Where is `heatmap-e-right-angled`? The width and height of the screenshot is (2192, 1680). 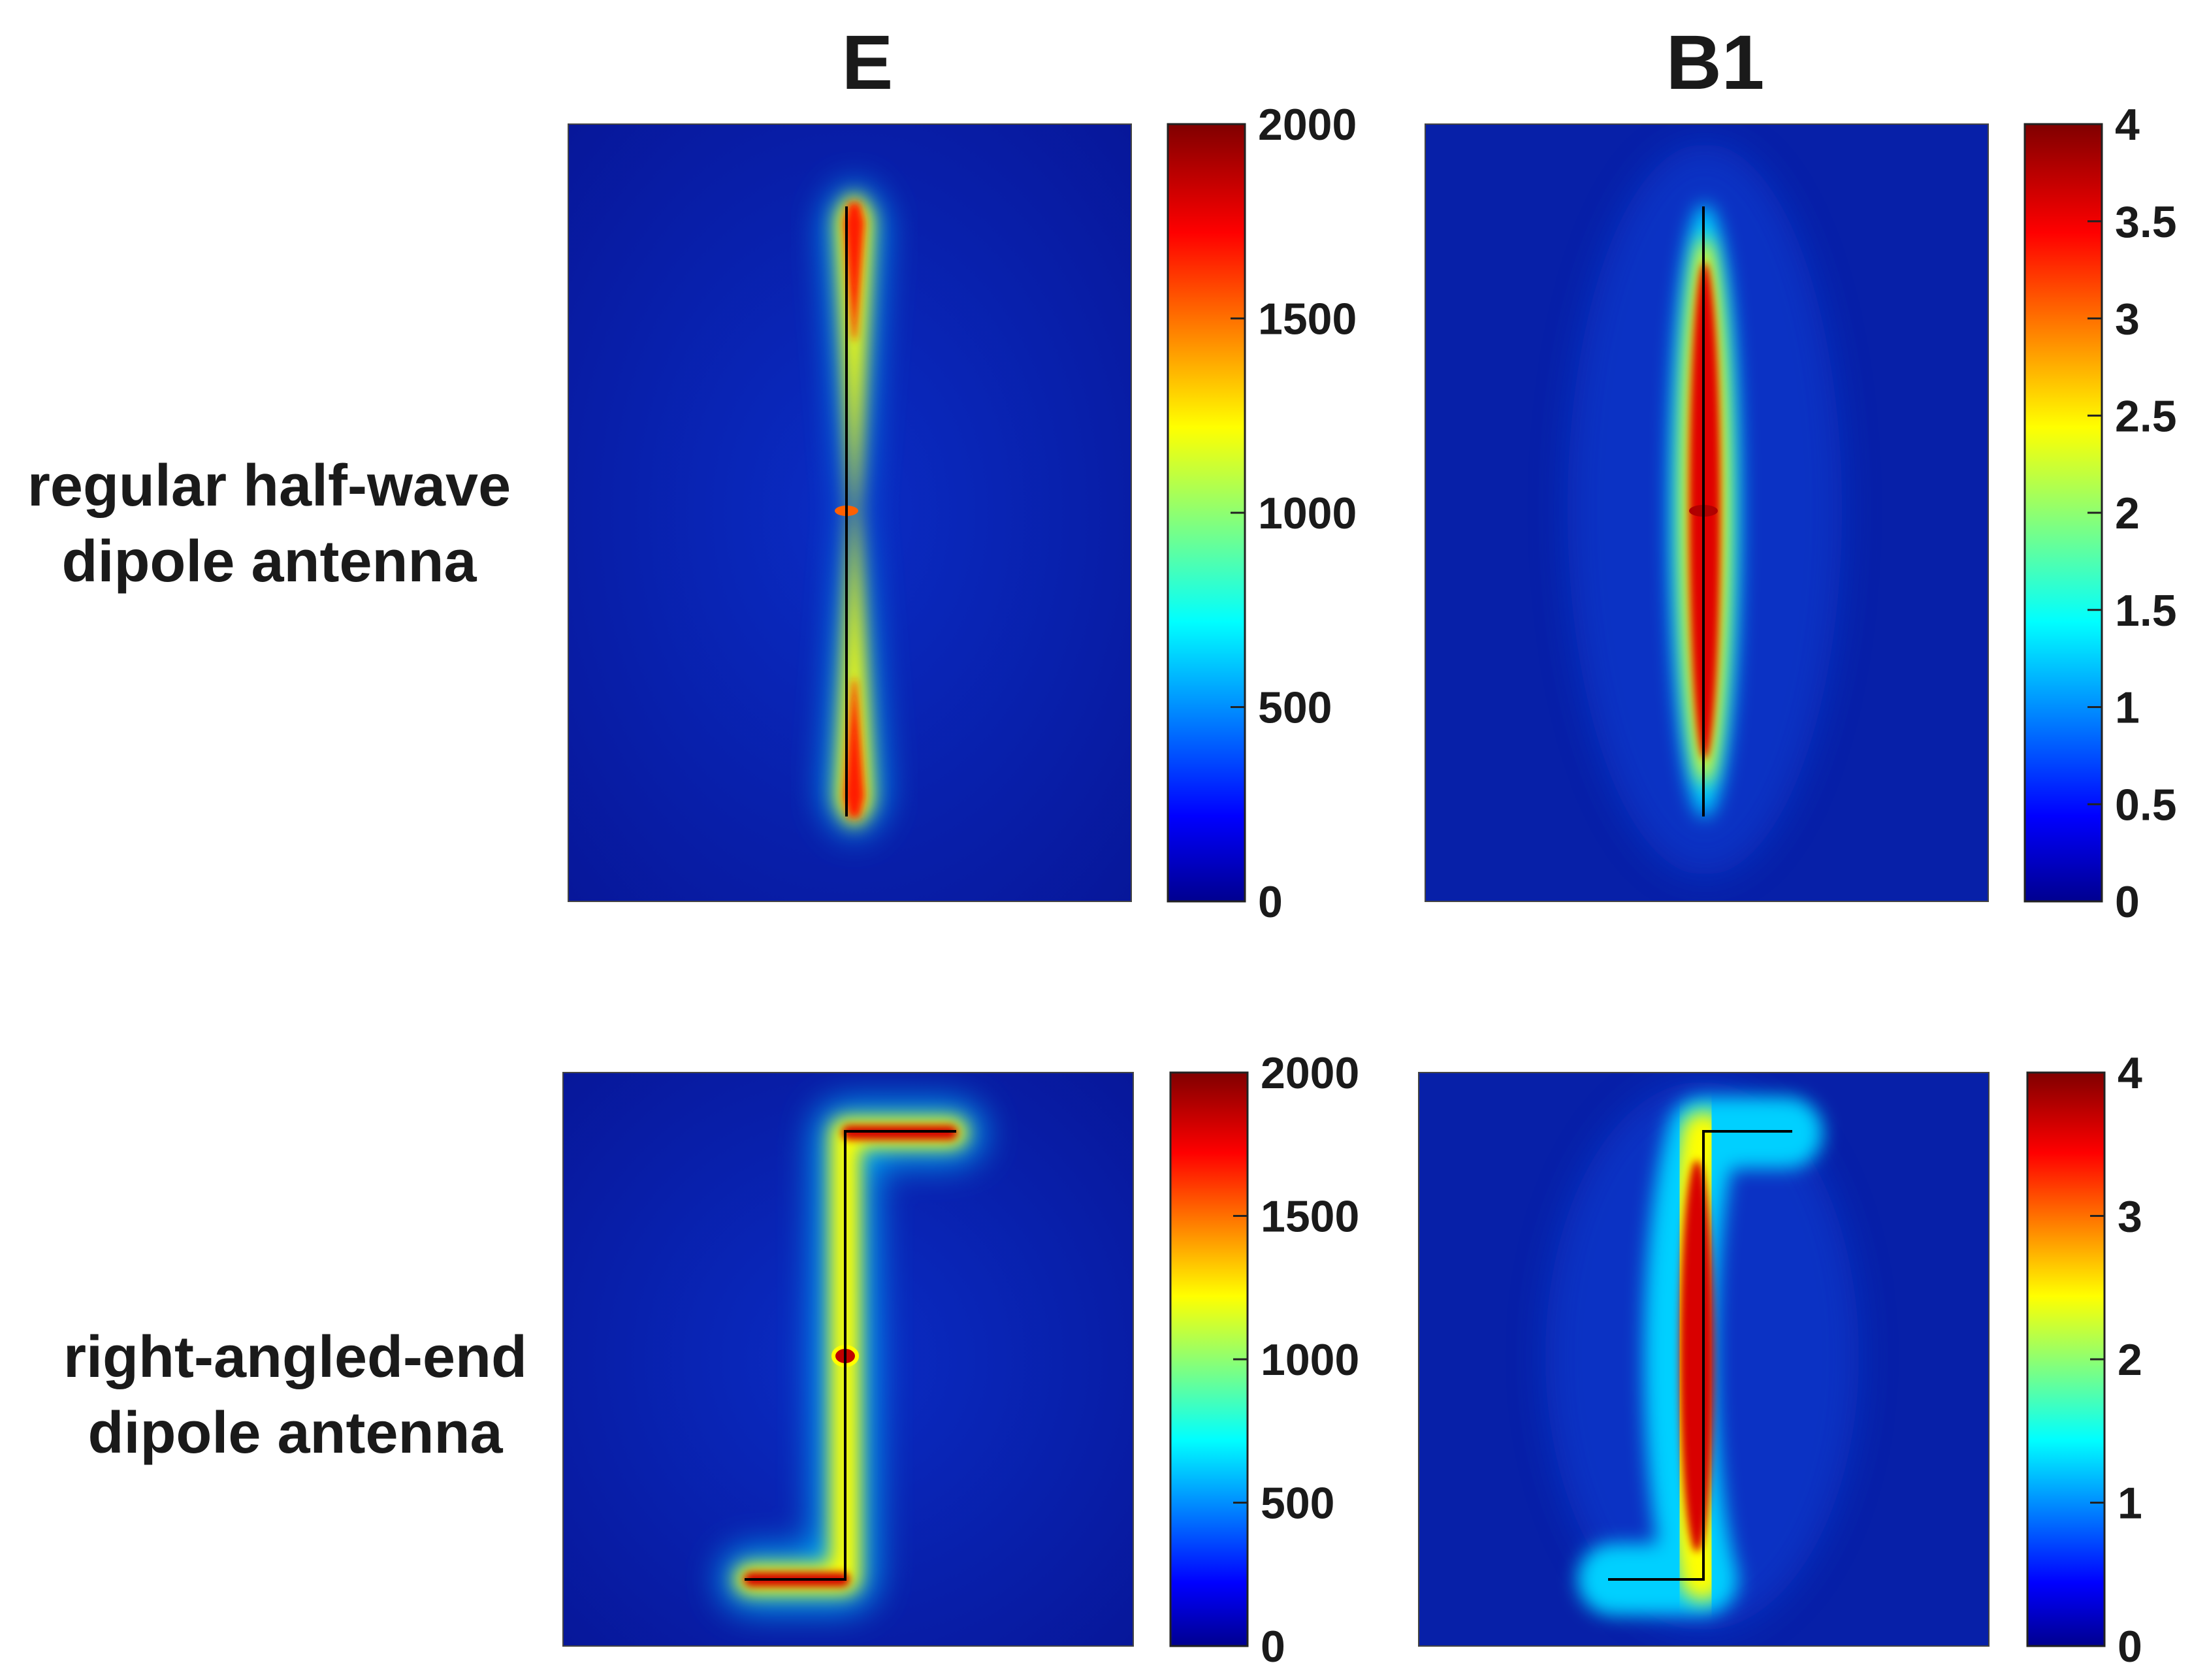
heatmap-e-right-angled is located at coordinates (848, 1359).